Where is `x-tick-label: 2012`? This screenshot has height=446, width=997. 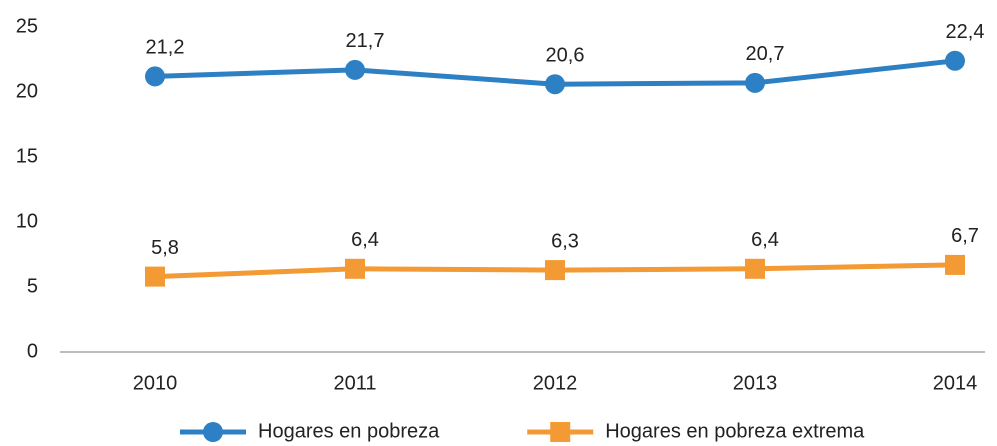 x-tick-label: 2012 is located at coordinates (555, 383).